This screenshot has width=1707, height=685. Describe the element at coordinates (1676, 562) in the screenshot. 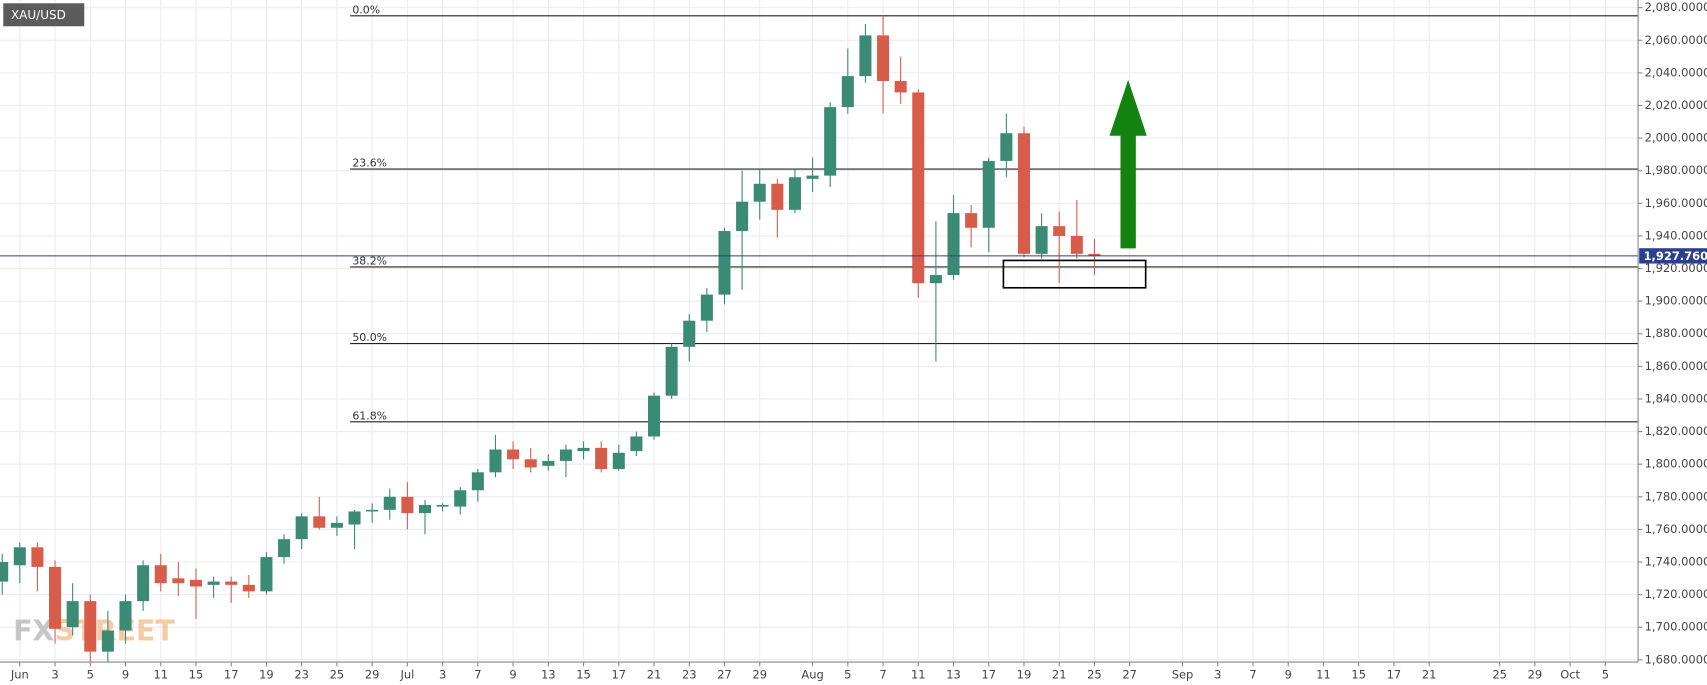

I see `y-tick-label: 1,740.0000` at that location.